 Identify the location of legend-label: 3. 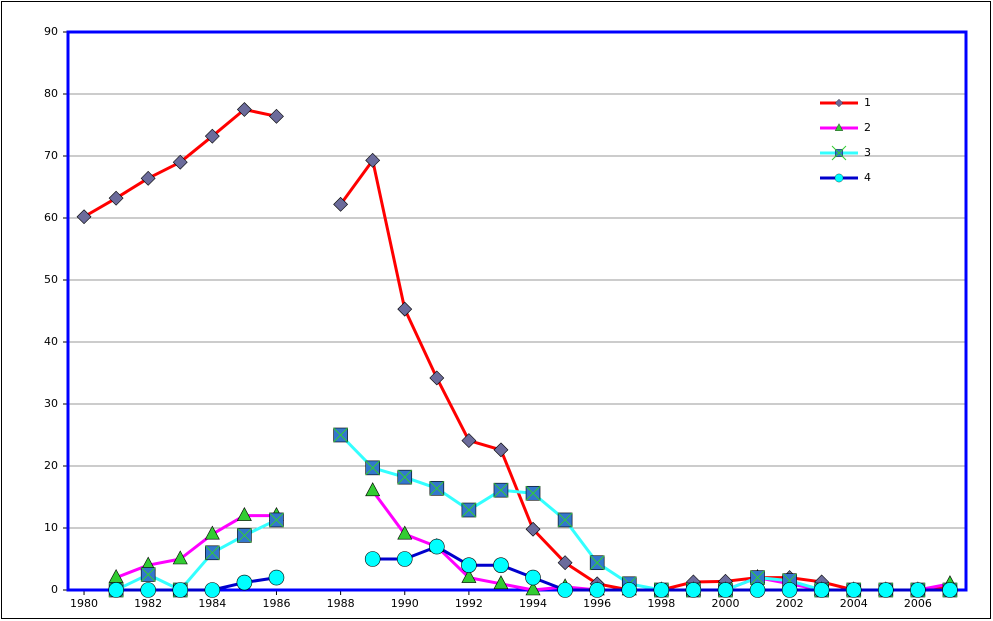
(867, 152).